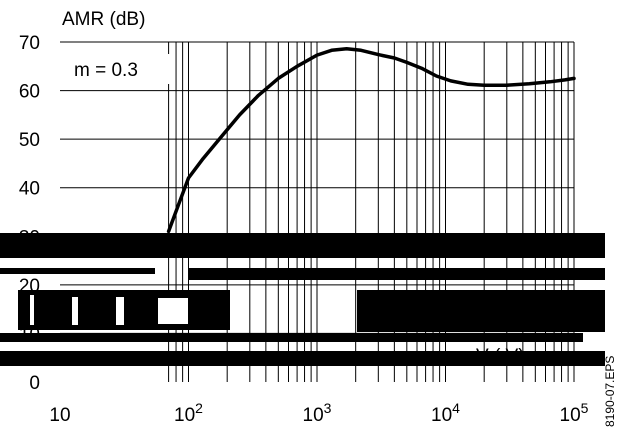 Image resolution: width=621 pixels, height=434 pixels. Describe the element at coordinates (34, 383) in the screenshot. I see `y-tick-label: 0` at that location.